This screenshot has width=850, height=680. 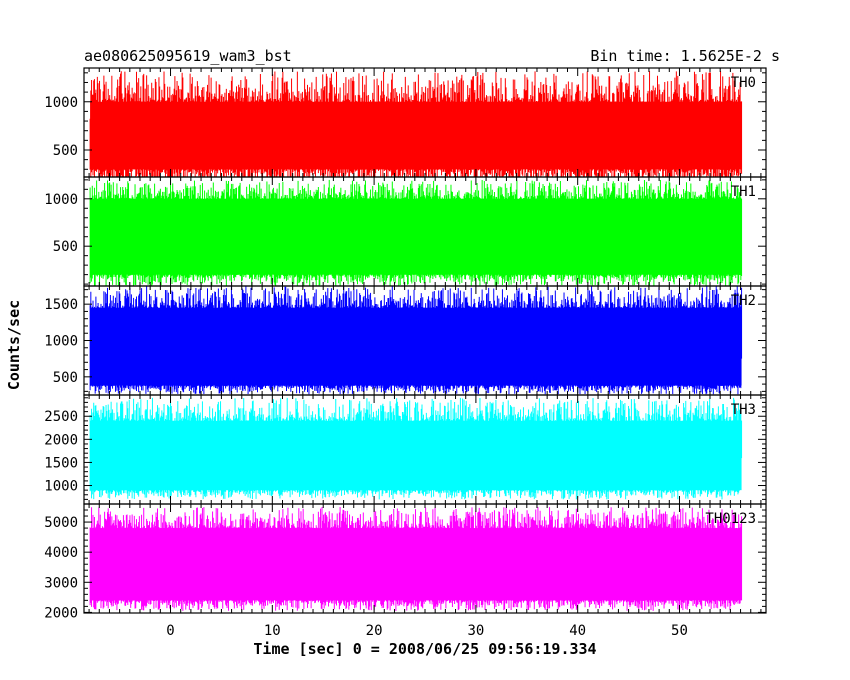 I want to click on chart-title: ae080625095619_wam3_bst, so click(x=188, y=56).